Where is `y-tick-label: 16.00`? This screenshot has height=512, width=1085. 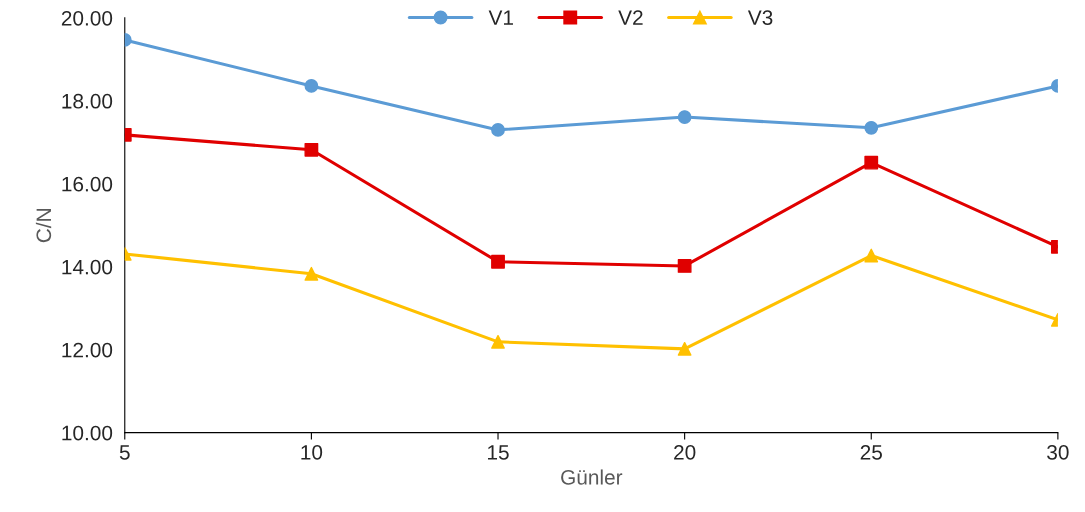 y-tick-label: 16.00 is located at coordinates (87, 184).